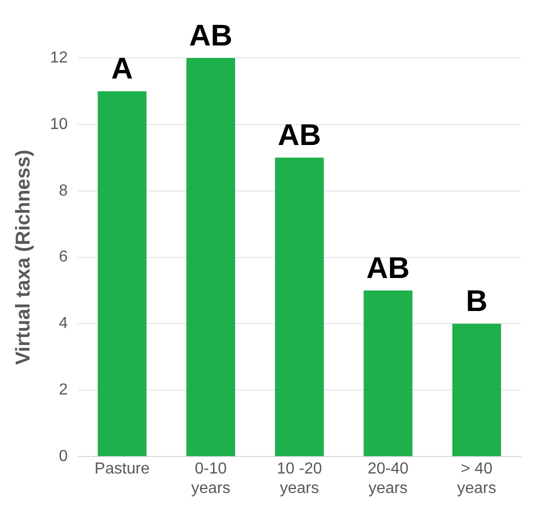 The height and width of the screenshot is (509, 539). What do you see at coordinates (476, 478) in the screenshot?
I see `x-tick-label: > 40 years` at bounding box center [476, 478].